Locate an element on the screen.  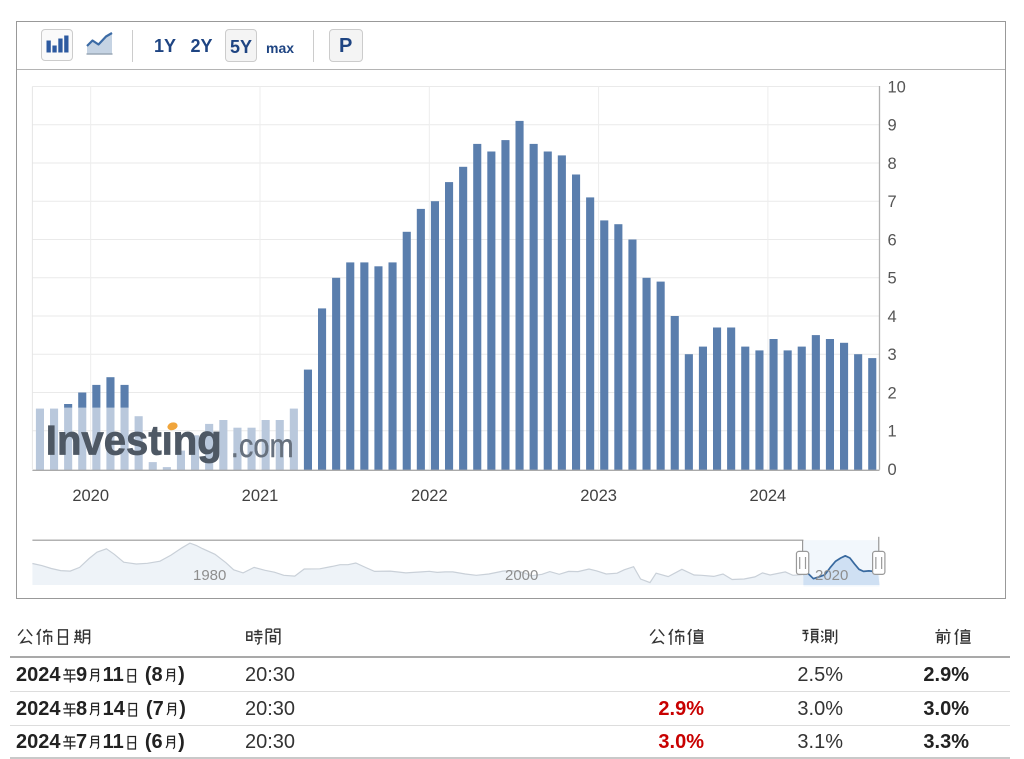
svg-text: 2000 is located at coordinates (521, 575).